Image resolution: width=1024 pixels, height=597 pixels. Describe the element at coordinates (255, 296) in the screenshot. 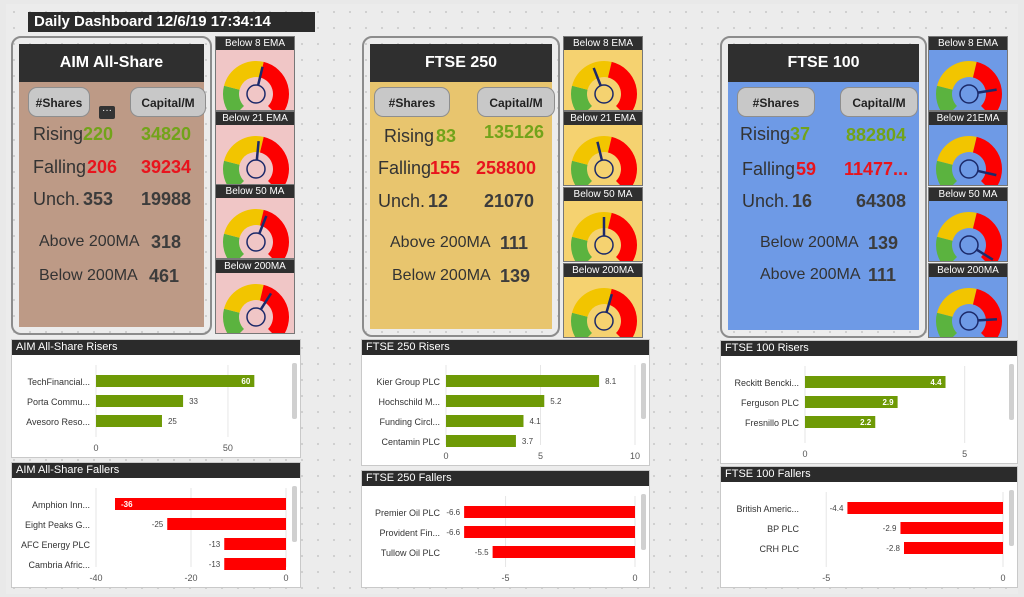

I see `gauge-aim-200ma: Below 200MA` at that location.